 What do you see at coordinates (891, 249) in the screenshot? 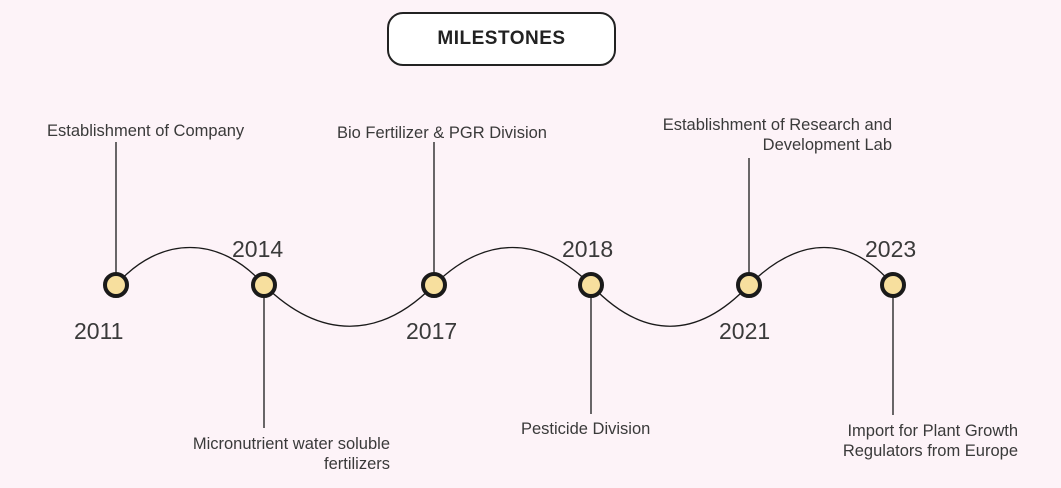
I see `year-2023: 2023` at bounding box center [891, 249].